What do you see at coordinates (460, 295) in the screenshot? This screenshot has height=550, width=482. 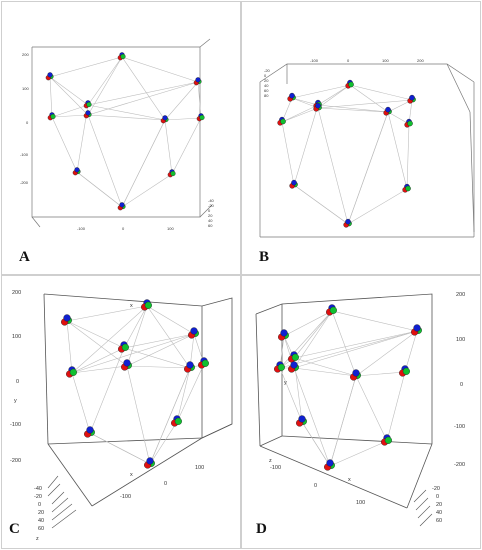 I see `y-tick-d-0: 200` at bounding box center [460, 295].